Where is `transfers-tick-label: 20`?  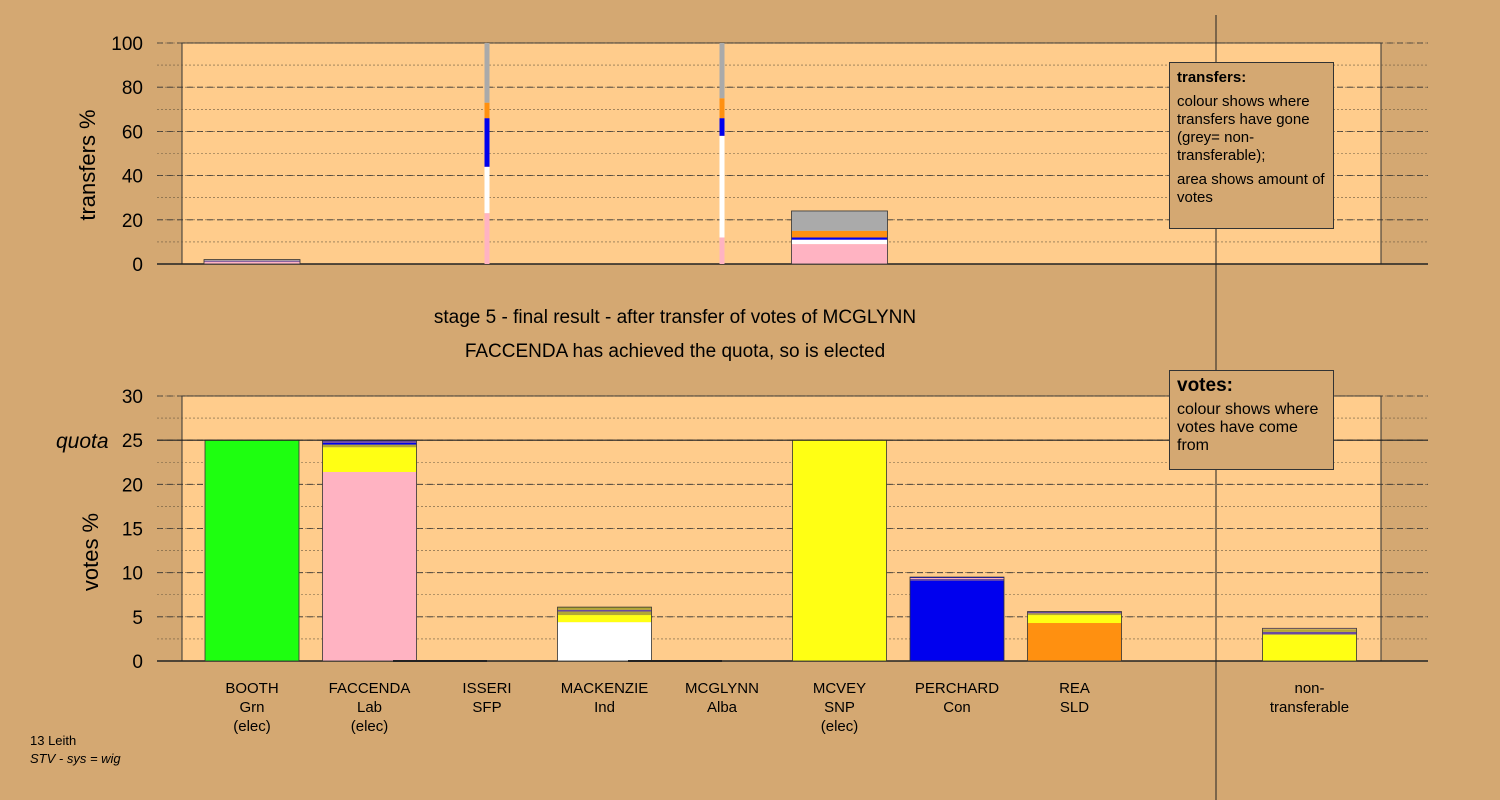
transfers-tick-label: 20 is located at coordinates (132, 221).